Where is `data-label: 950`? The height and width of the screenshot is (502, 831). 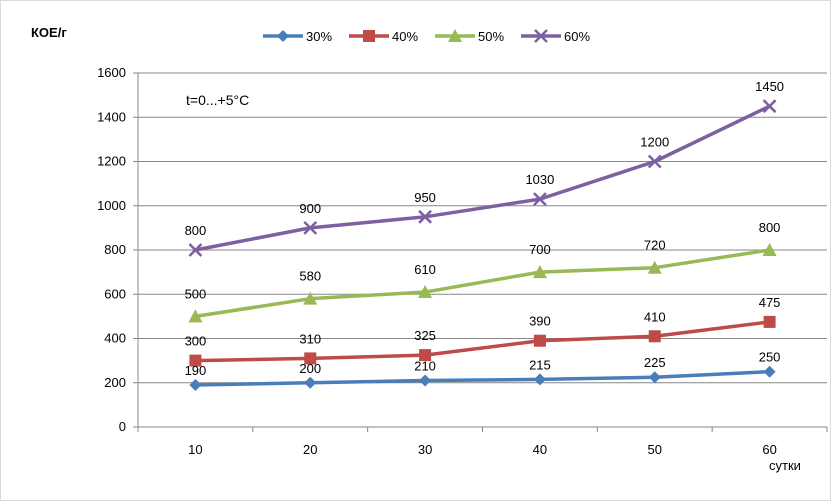 data-label: 950 is located at coordinates (425, 197).